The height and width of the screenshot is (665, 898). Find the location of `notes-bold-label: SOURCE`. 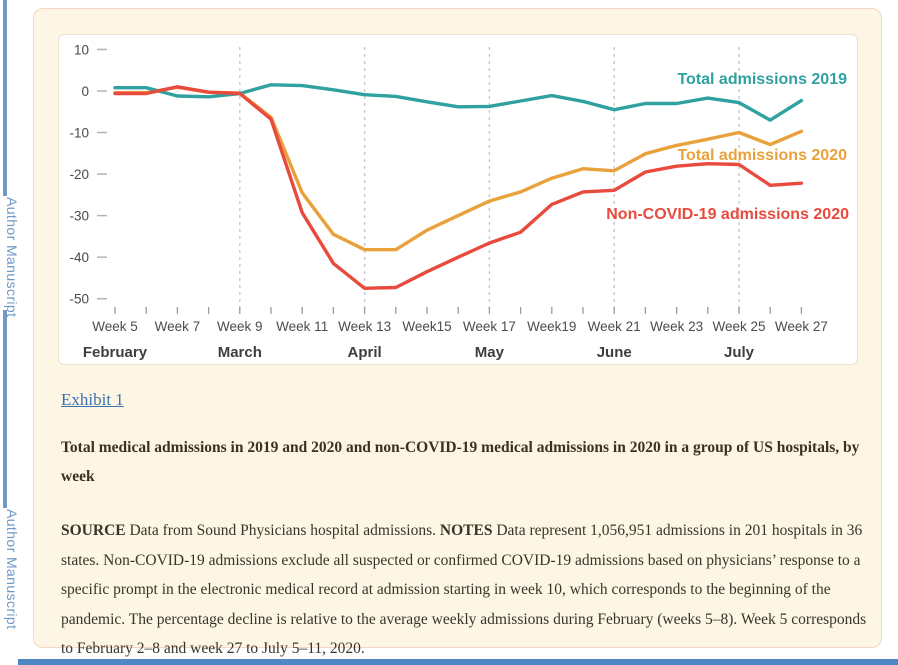

notes-bold-label: SOURCE is located at coordinates (93, 530).